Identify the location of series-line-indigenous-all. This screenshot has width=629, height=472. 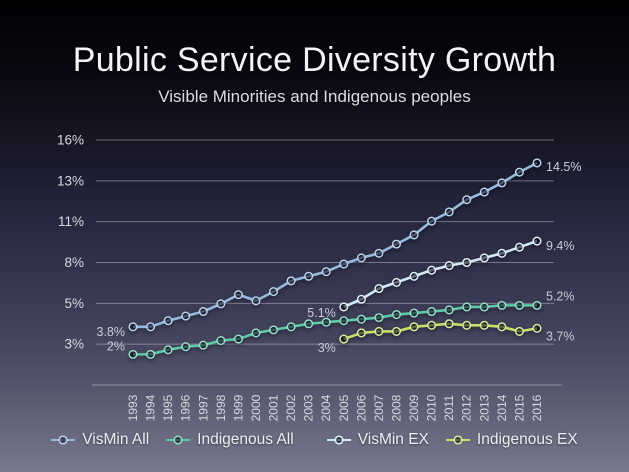
(335, 329).